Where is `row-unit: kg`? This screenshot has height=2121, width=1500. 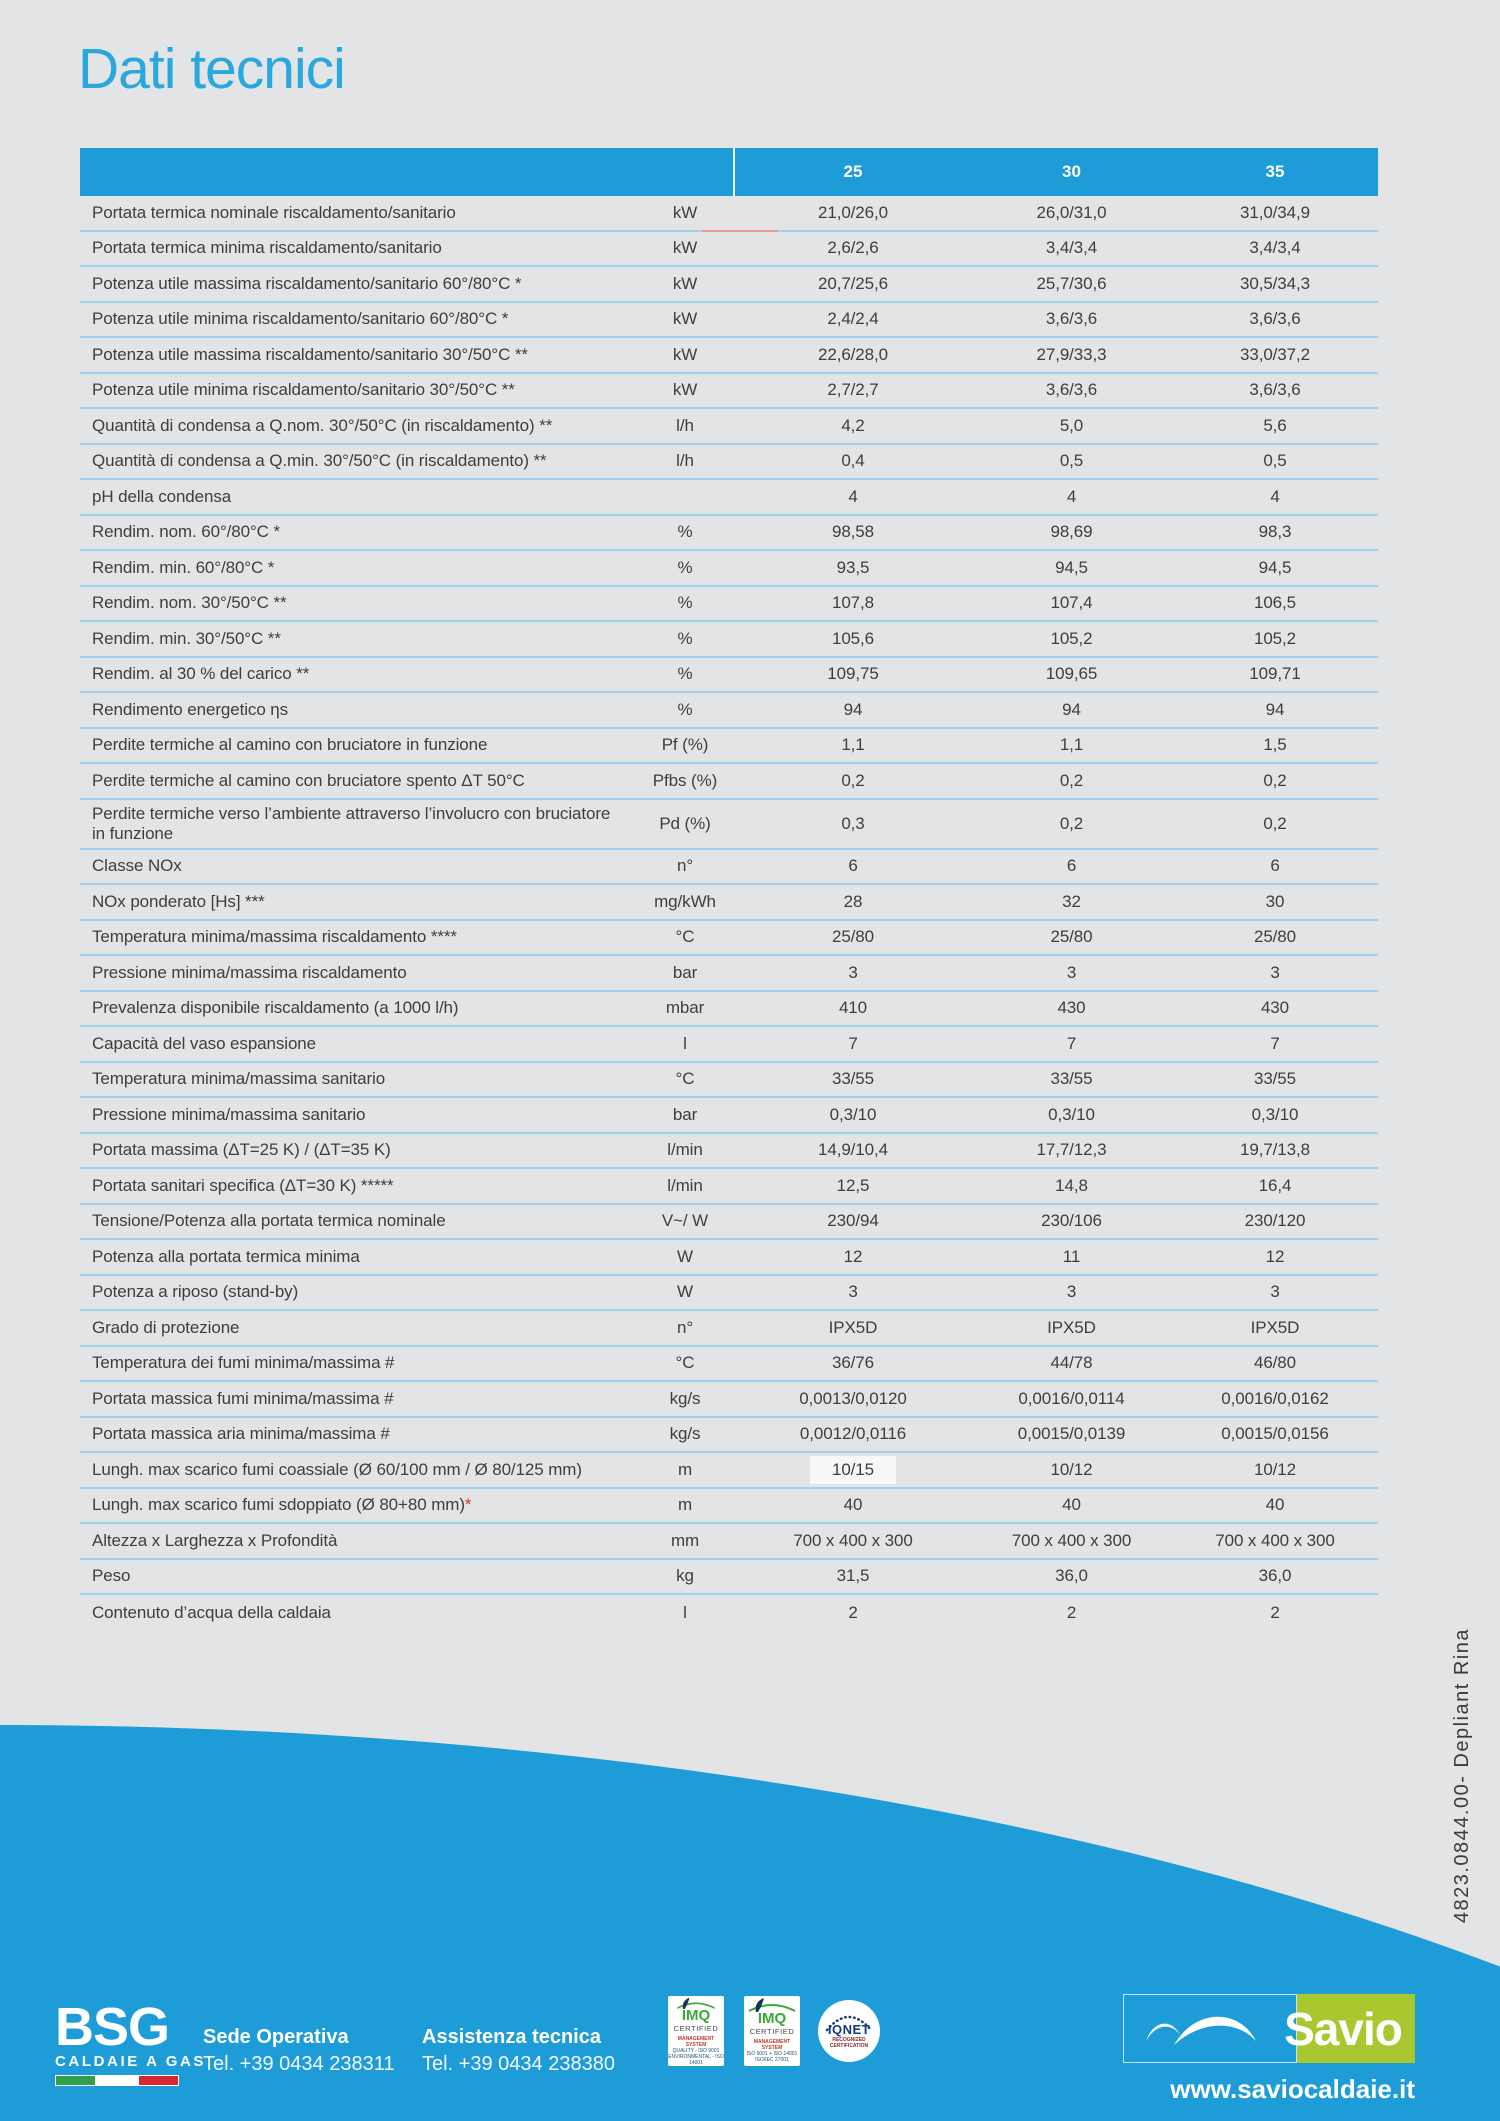 row-unit: kg is located at coordinates (685, 1576).